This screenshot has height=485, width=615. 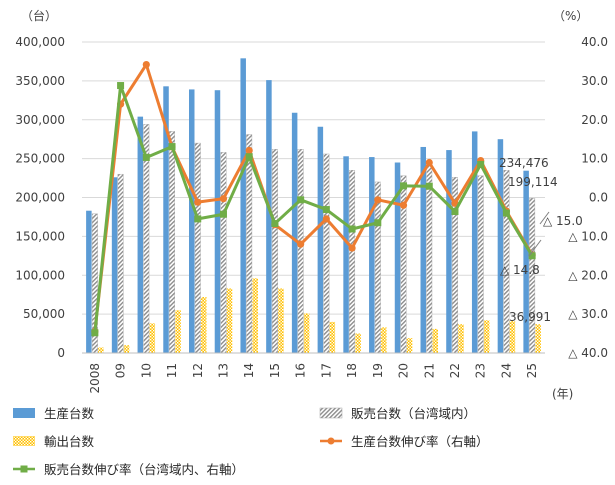 What do you see at coordinates (61, 353) in the screenshot?
I see `left-axis-tick-label: 0` at bounding box center [61, 353].